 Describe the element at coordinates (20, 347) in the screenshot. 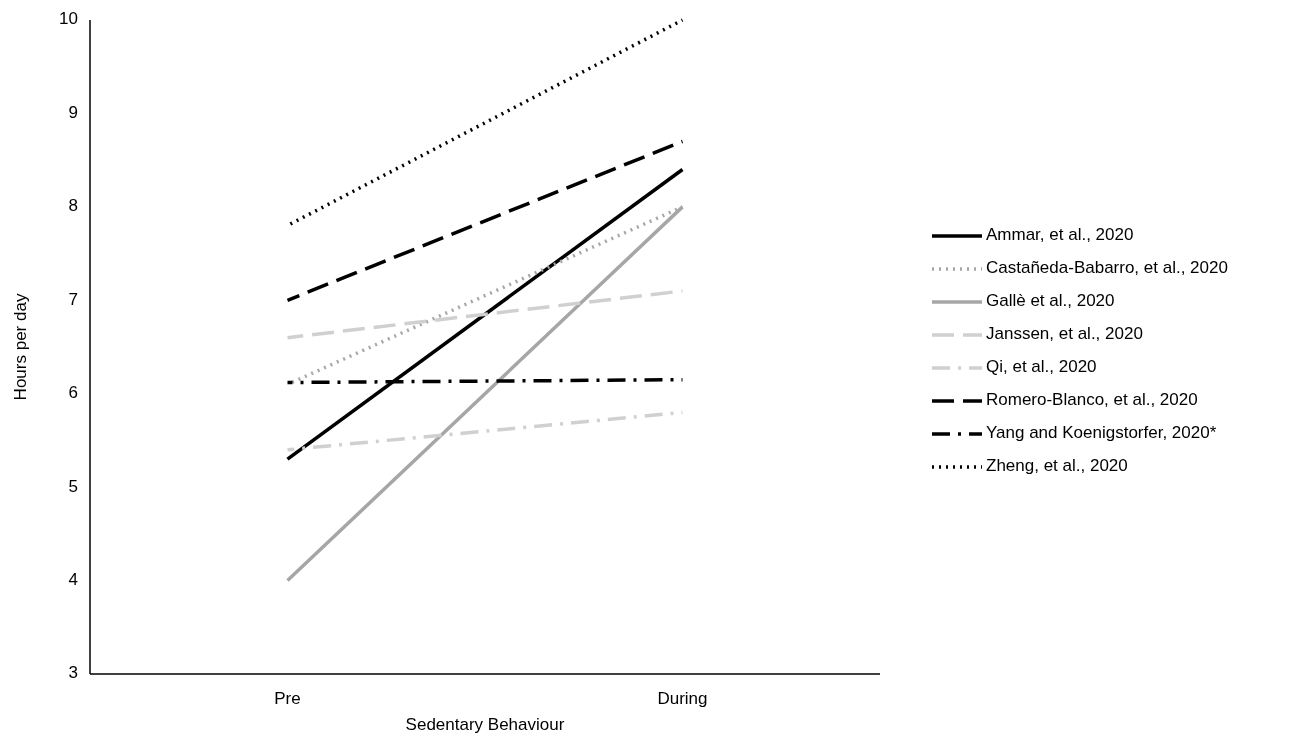

I see `y-axis-title: Hours per day` at that location.